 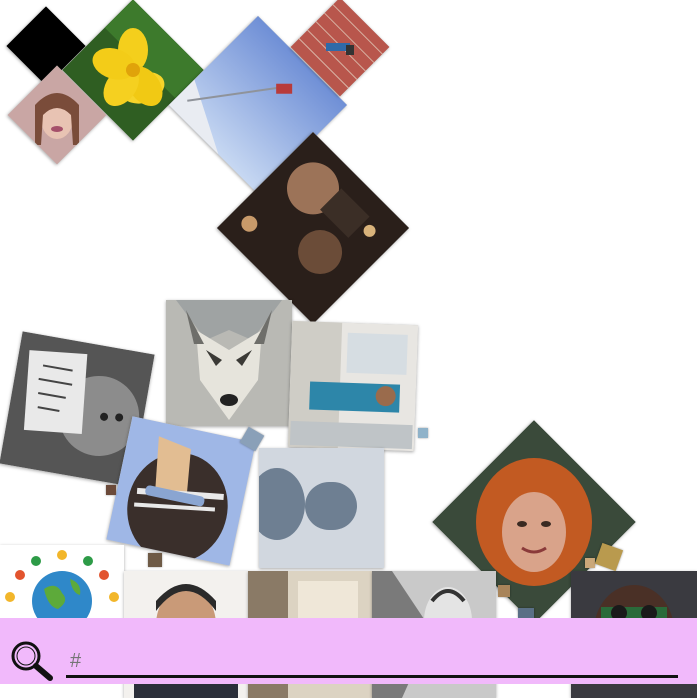 I want to click on cartoon-avatar, so click(x=181, y=491).